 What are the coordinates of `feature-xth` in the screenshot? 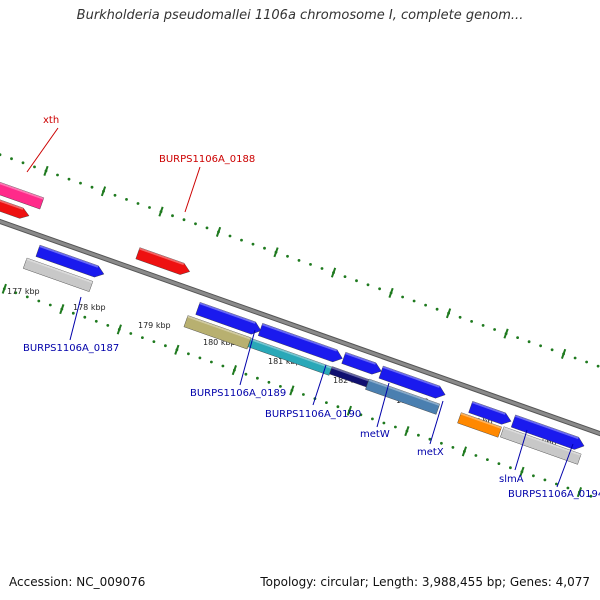 It's located at (22, 194).